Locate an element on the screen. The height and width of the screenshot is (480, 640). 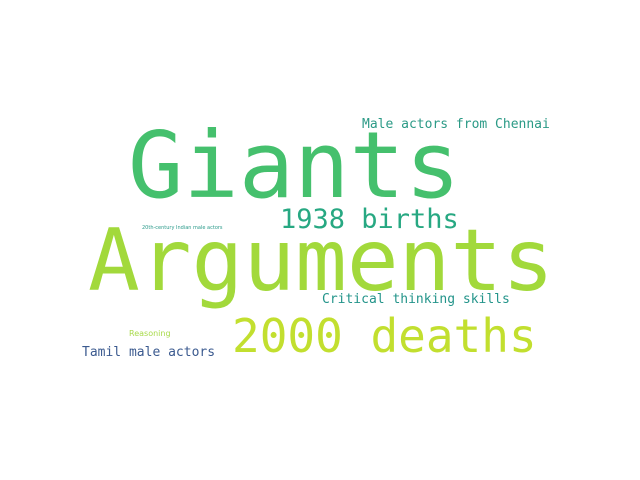
word-reasoning: Reasoning is located at coordinates (150, 333).